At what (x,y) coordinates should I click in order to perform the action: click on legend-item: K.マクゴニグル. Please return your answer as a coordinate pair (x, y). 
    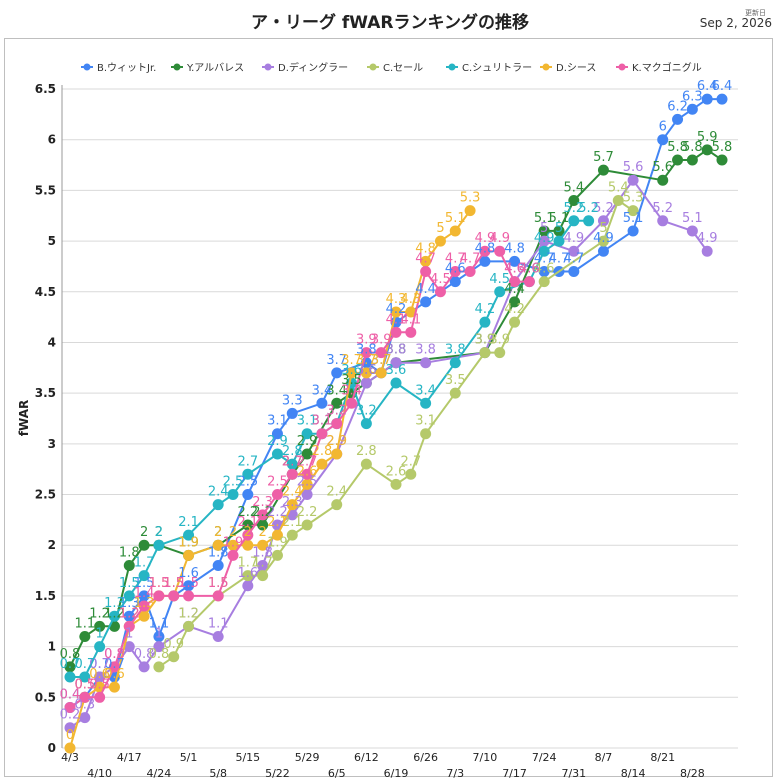
    Looking at the image, I should click on (659, 67).